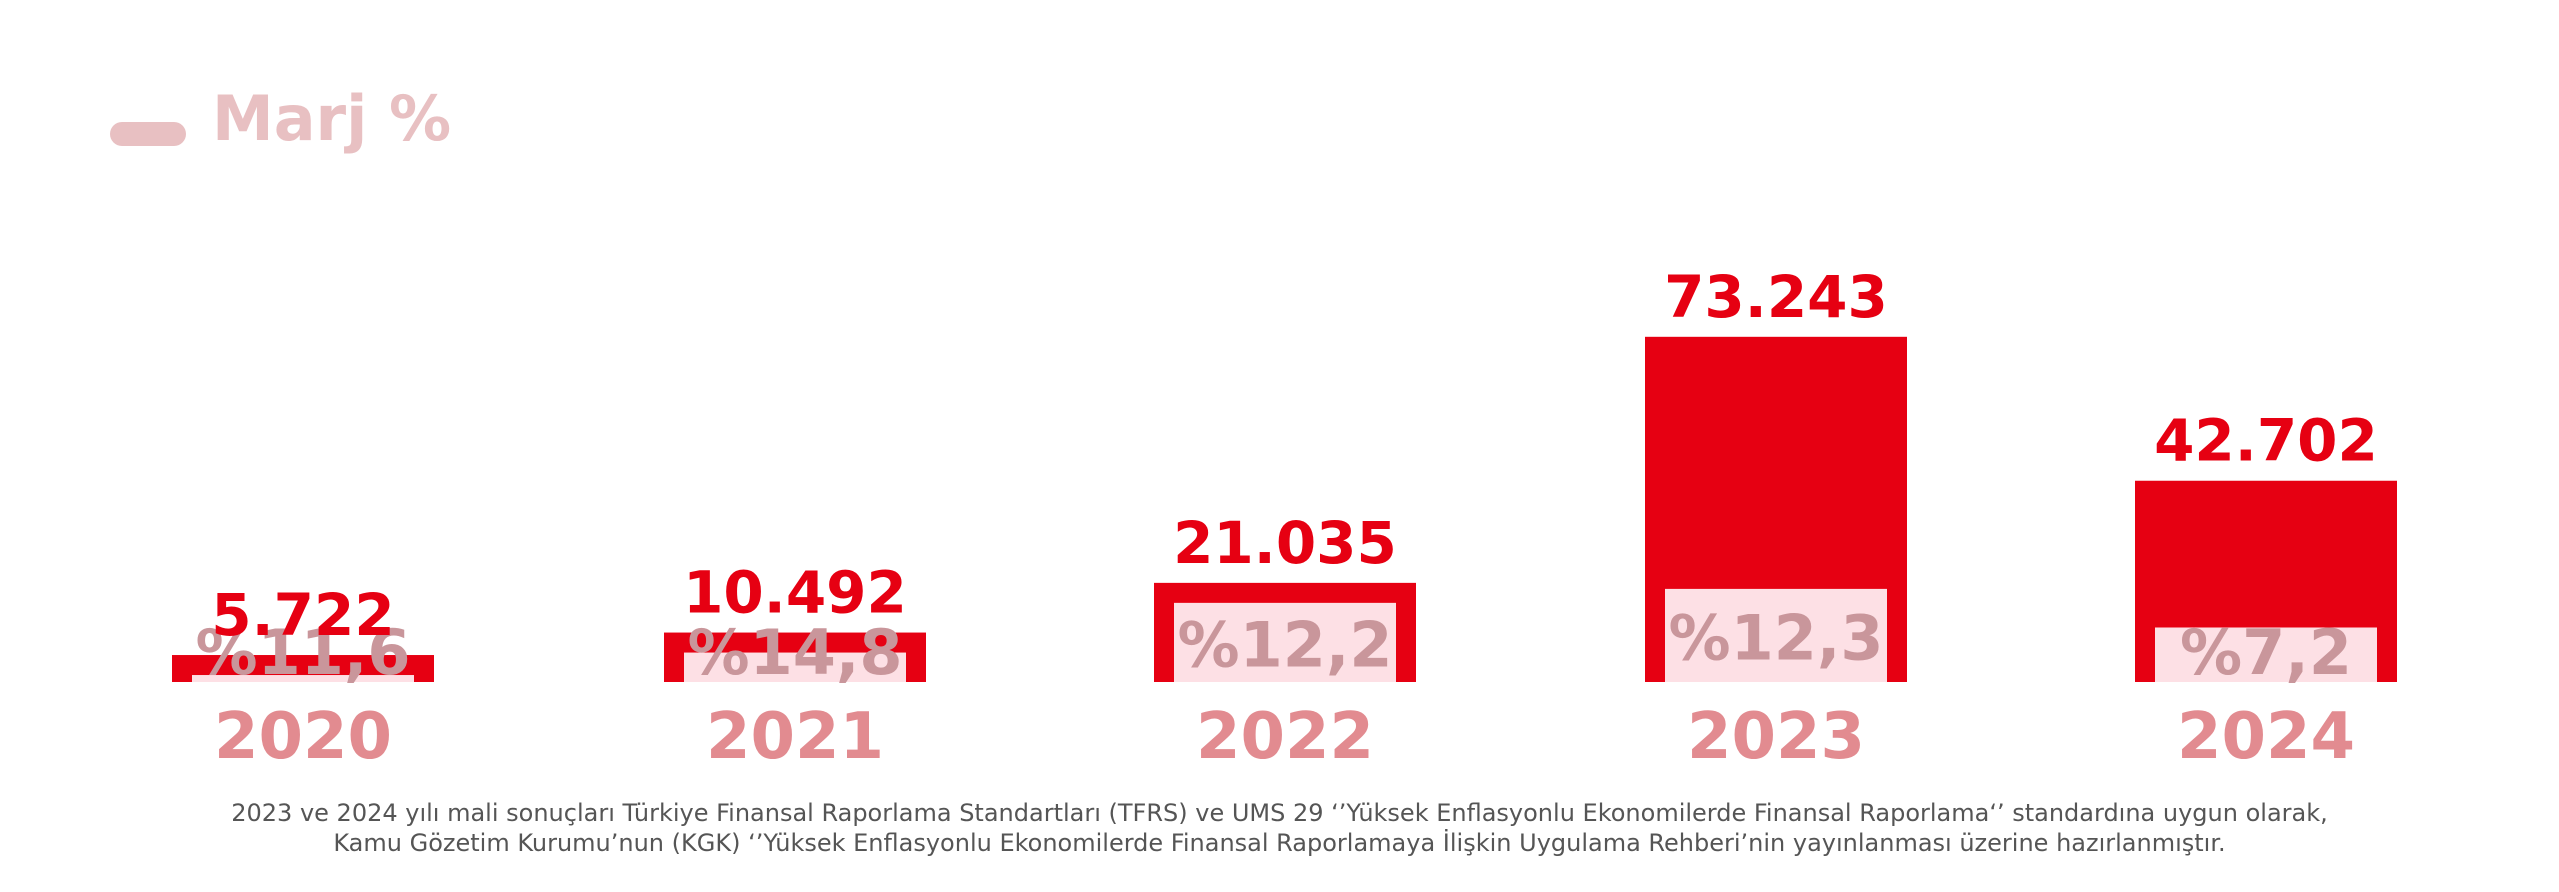 The image size is (2559, 892). I want to click on margin-label-2021: %14,8, so click(794, 652).